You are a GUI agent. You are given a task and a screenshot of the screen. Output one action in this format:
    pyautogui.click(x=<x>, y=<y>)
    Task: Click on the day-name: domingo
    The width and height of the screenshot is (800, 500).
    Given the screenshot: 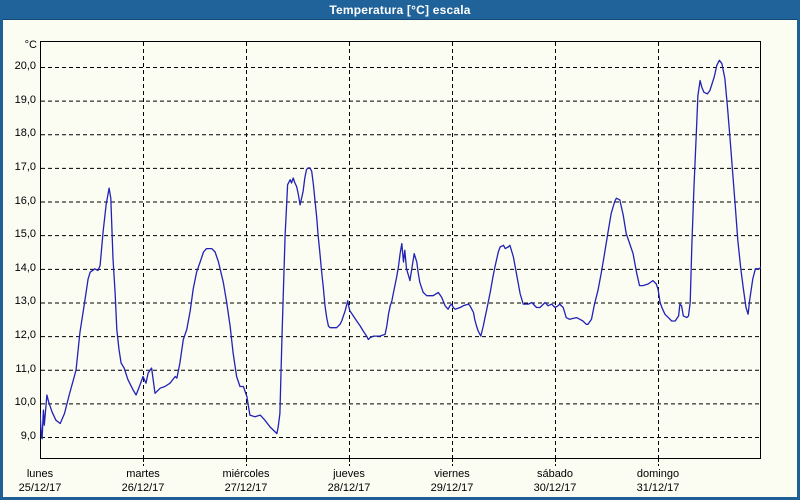 What is the action you would take?
    pyautogui.click(x=658, y=474)
    